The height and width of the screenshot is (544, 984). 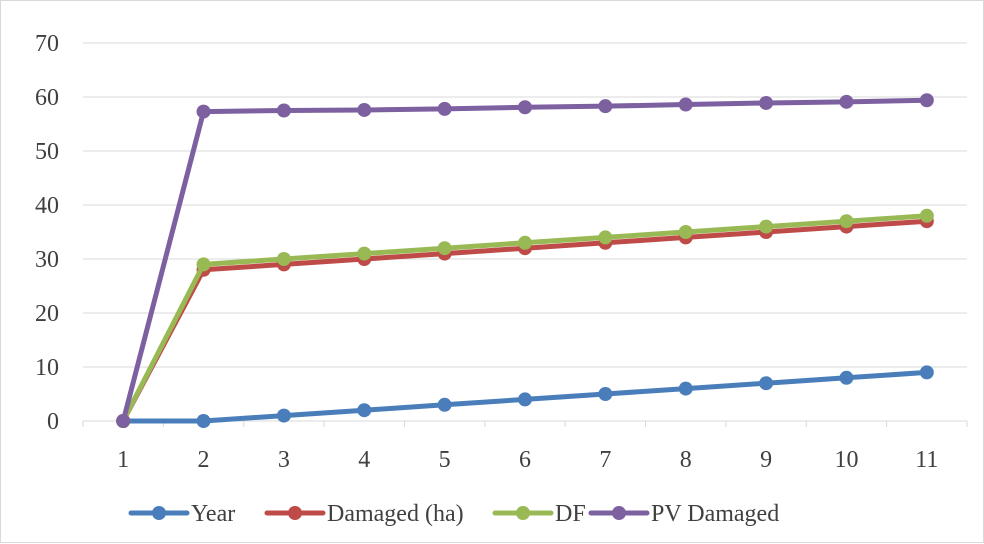 I want to click on legend-item: PV Damaged, so click(x=683, y=514).